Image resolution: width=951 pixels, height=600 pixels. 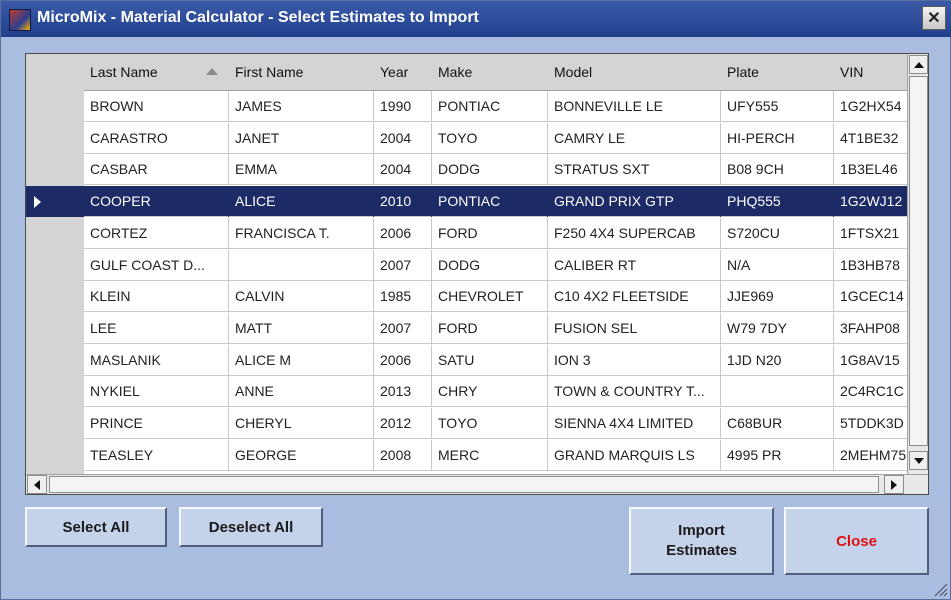 What do you see at coordinates (940, 589) in the screenshot?
I see `resize-grip-icon` at bounding box center [940, 589].